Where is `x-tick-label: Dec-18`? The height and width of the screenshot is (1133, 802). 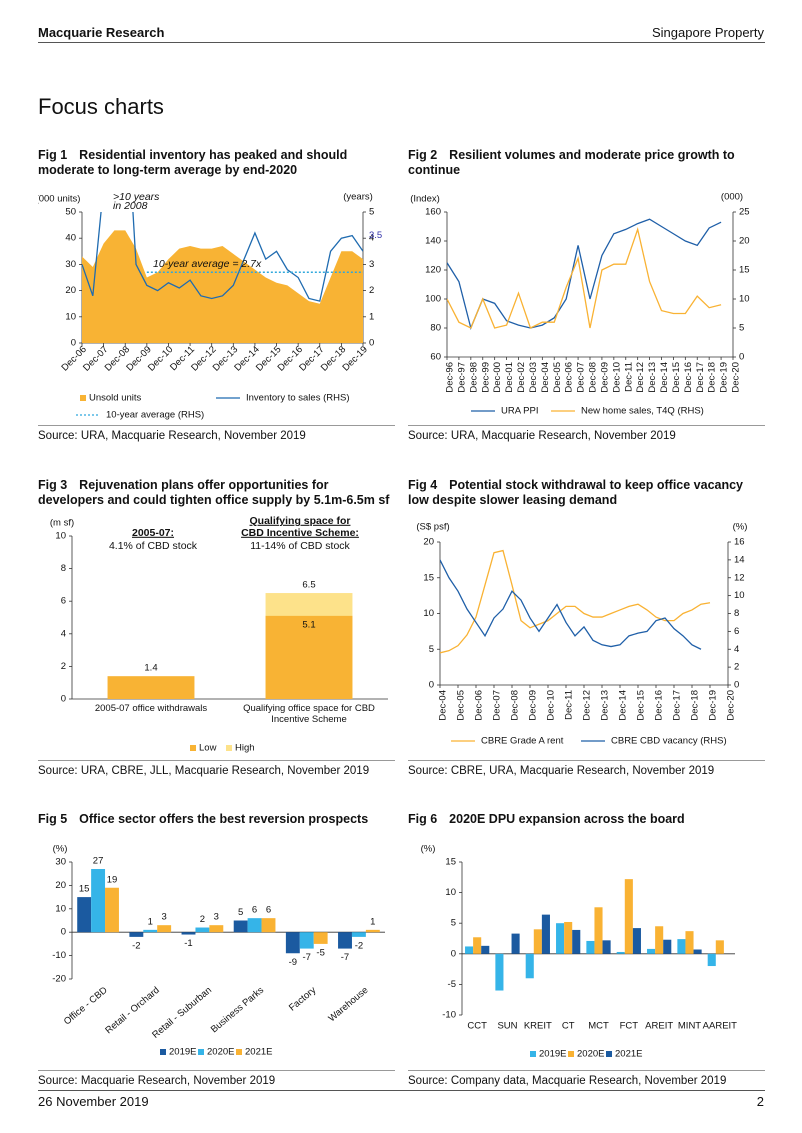
x-tick-label: Dec-18 is located at coordinates (712, 377).